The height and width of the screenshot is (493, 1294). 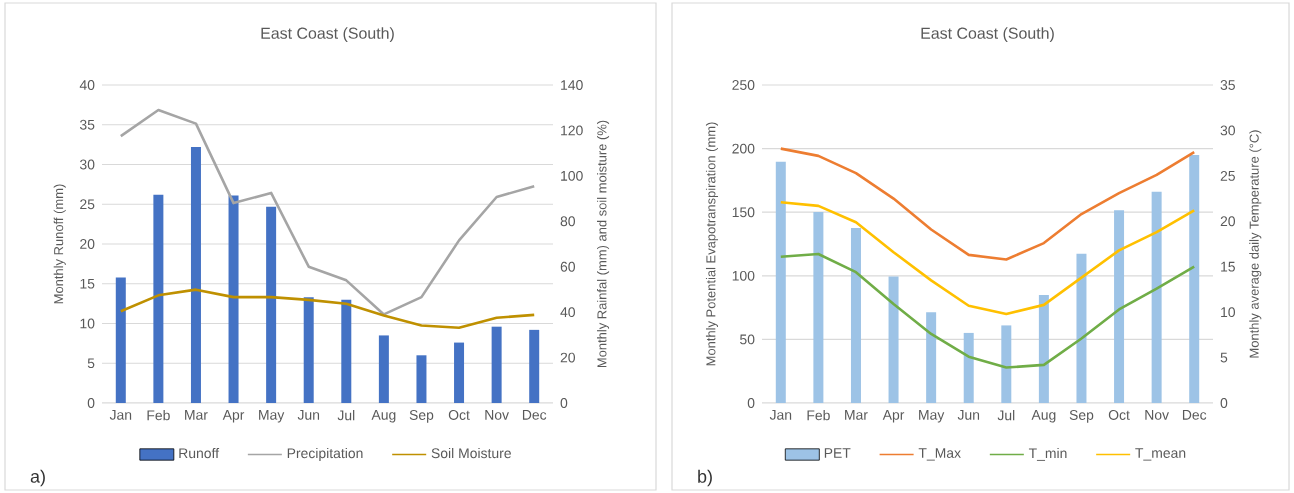 I want to click on y-tick-label: 5, so click(x=91, y=363).